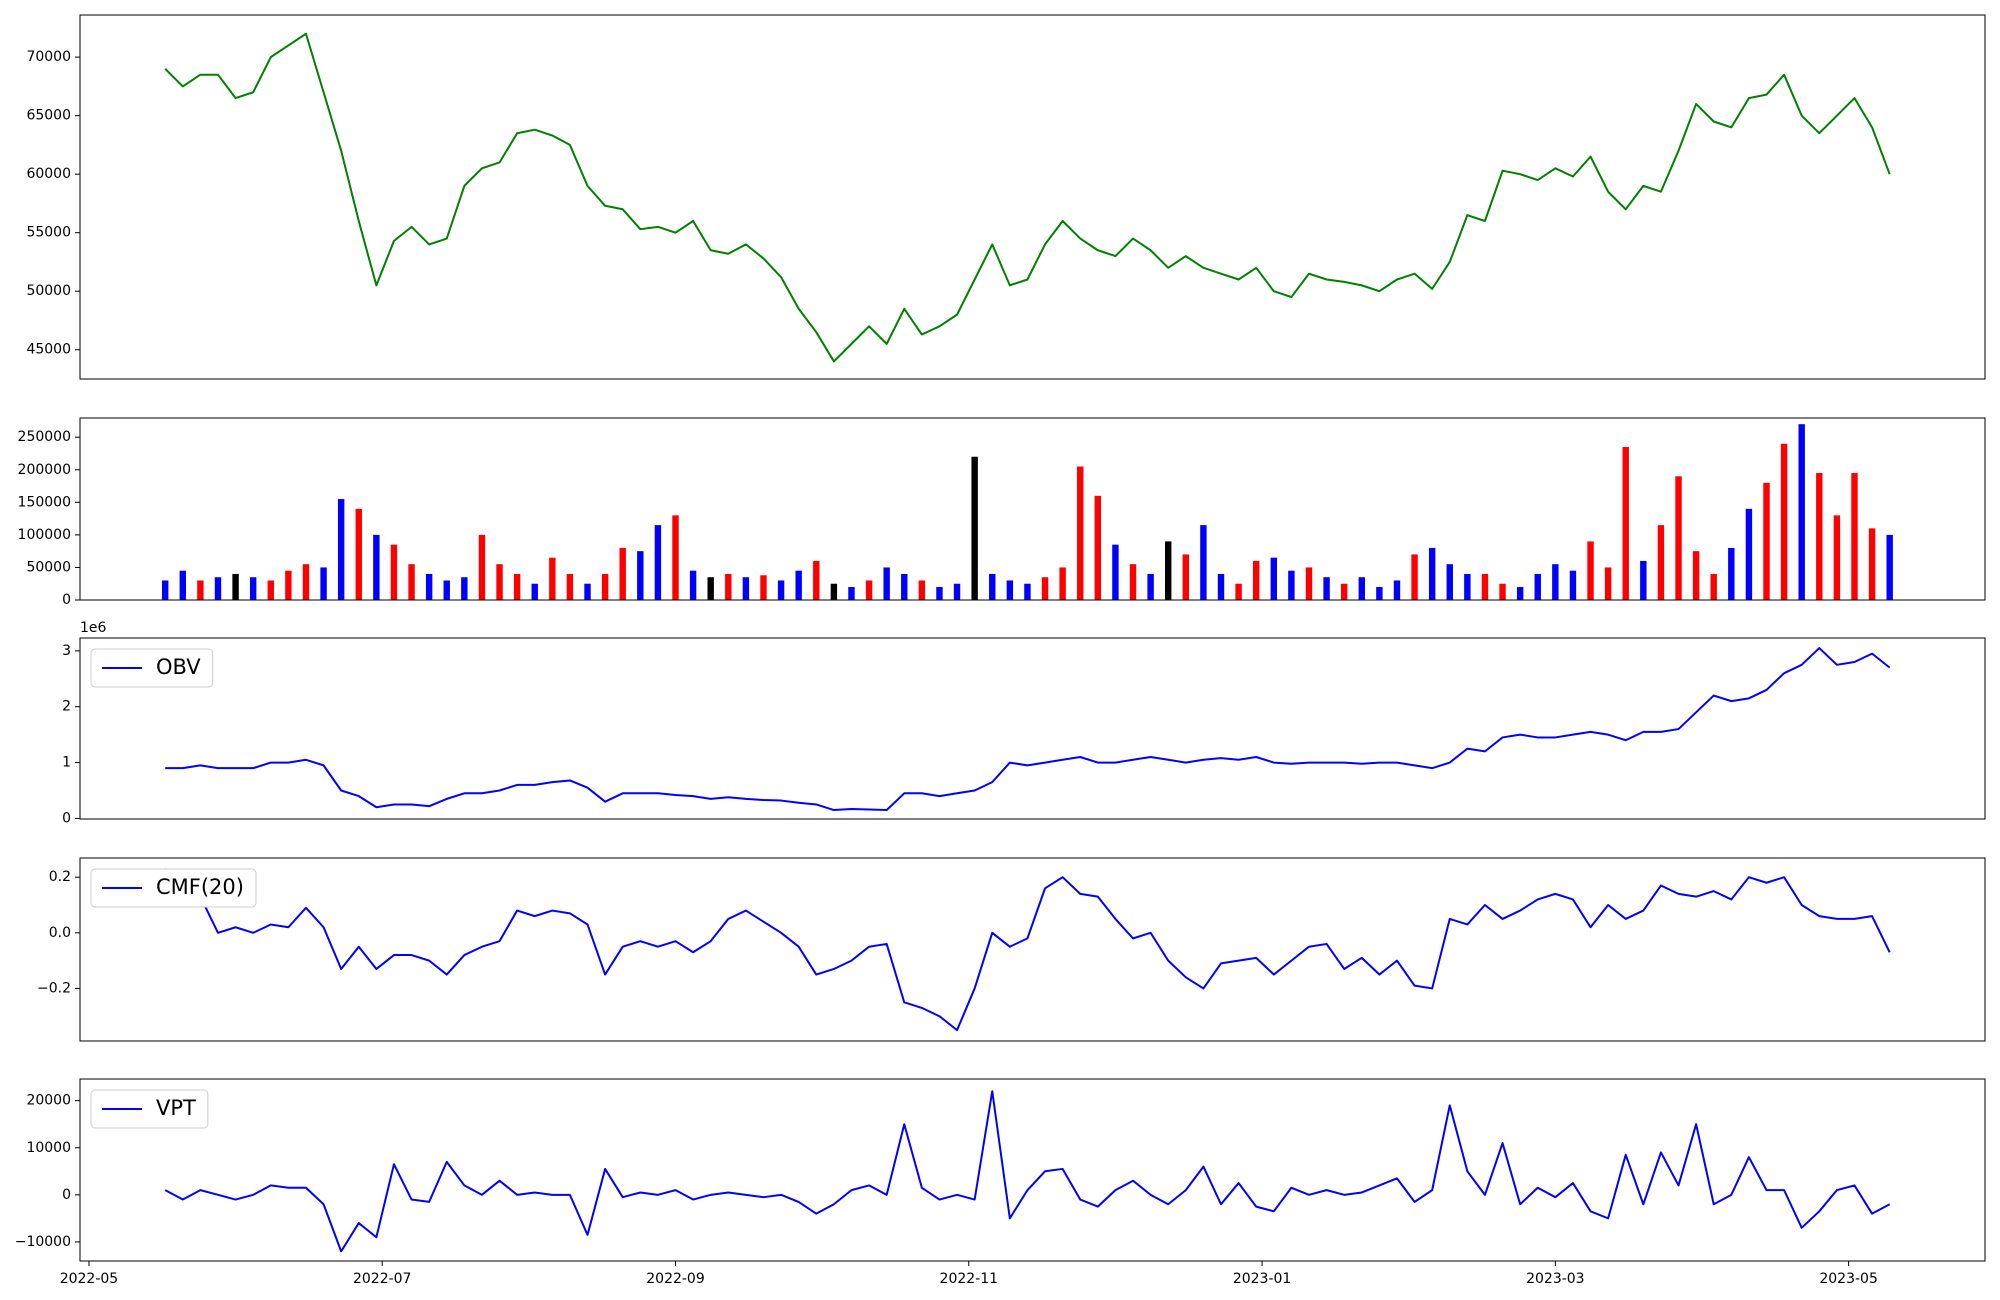 The height and width of the screenshot is (1300, 2000). Describe the element at coordinates (1848, 1279) in the screenshot. I see `x-tick-label: 2023-05` at that location.